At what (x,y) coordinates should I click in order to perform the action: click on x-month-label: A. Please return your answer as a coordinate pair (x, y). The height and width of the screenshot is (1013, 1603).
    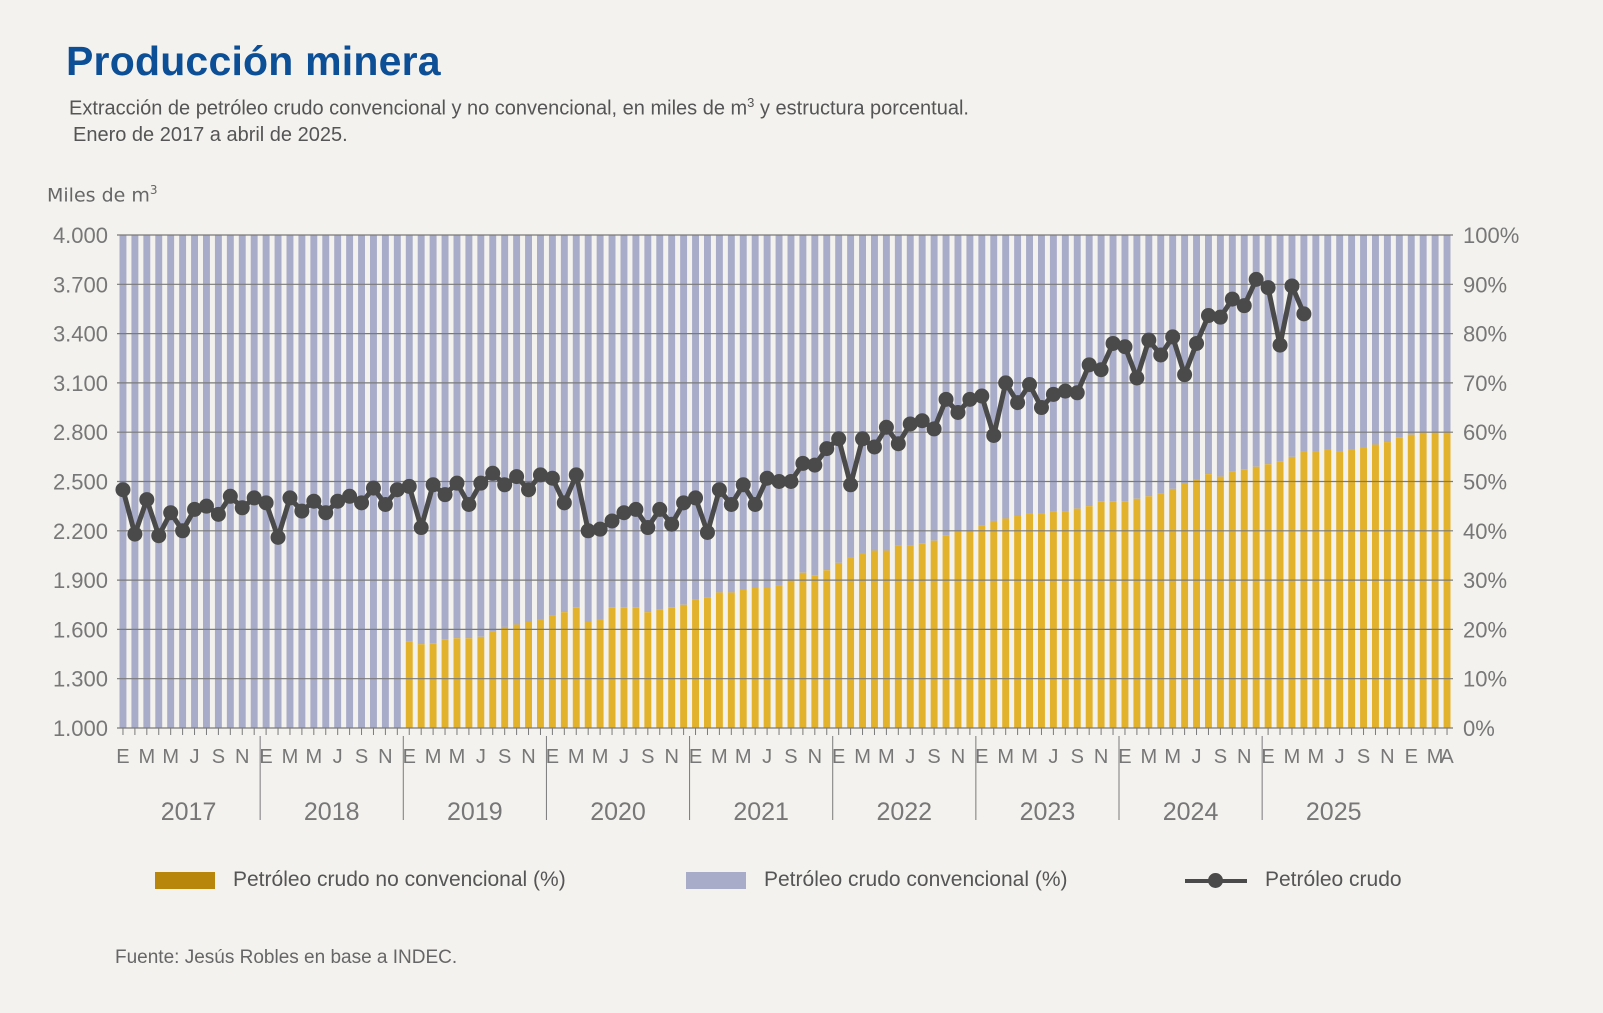
    Looking at the image, I should click on (1447, 757).